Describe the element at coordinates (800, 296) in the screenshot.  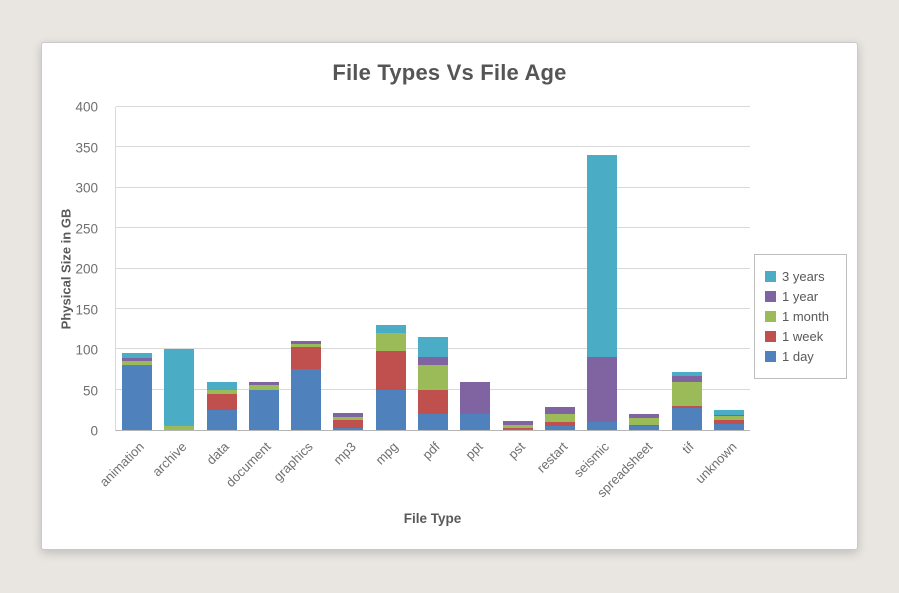
I see `legend-label: 1 year` at that location.